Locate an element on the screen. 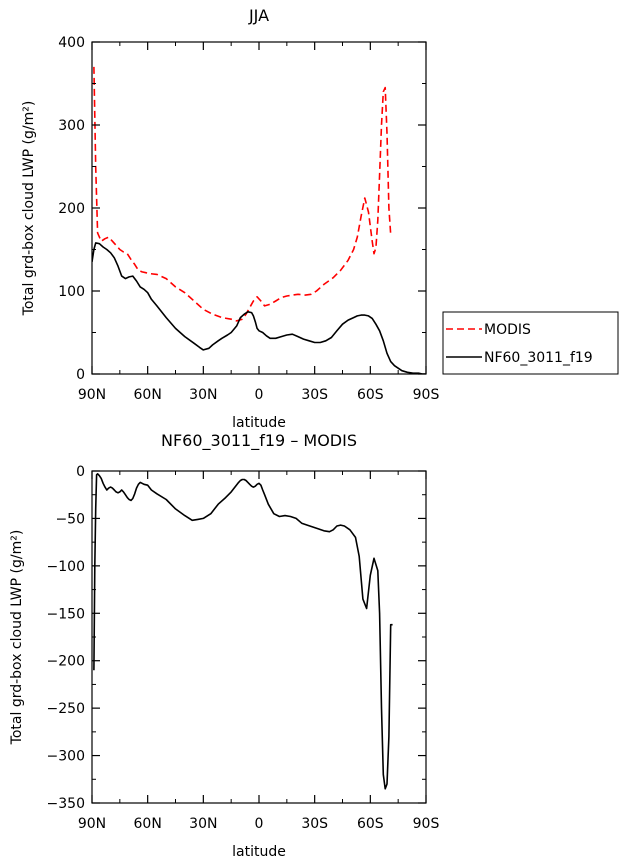  legend-label: NF60_3011_f19 is located at coordinates (538, 358).